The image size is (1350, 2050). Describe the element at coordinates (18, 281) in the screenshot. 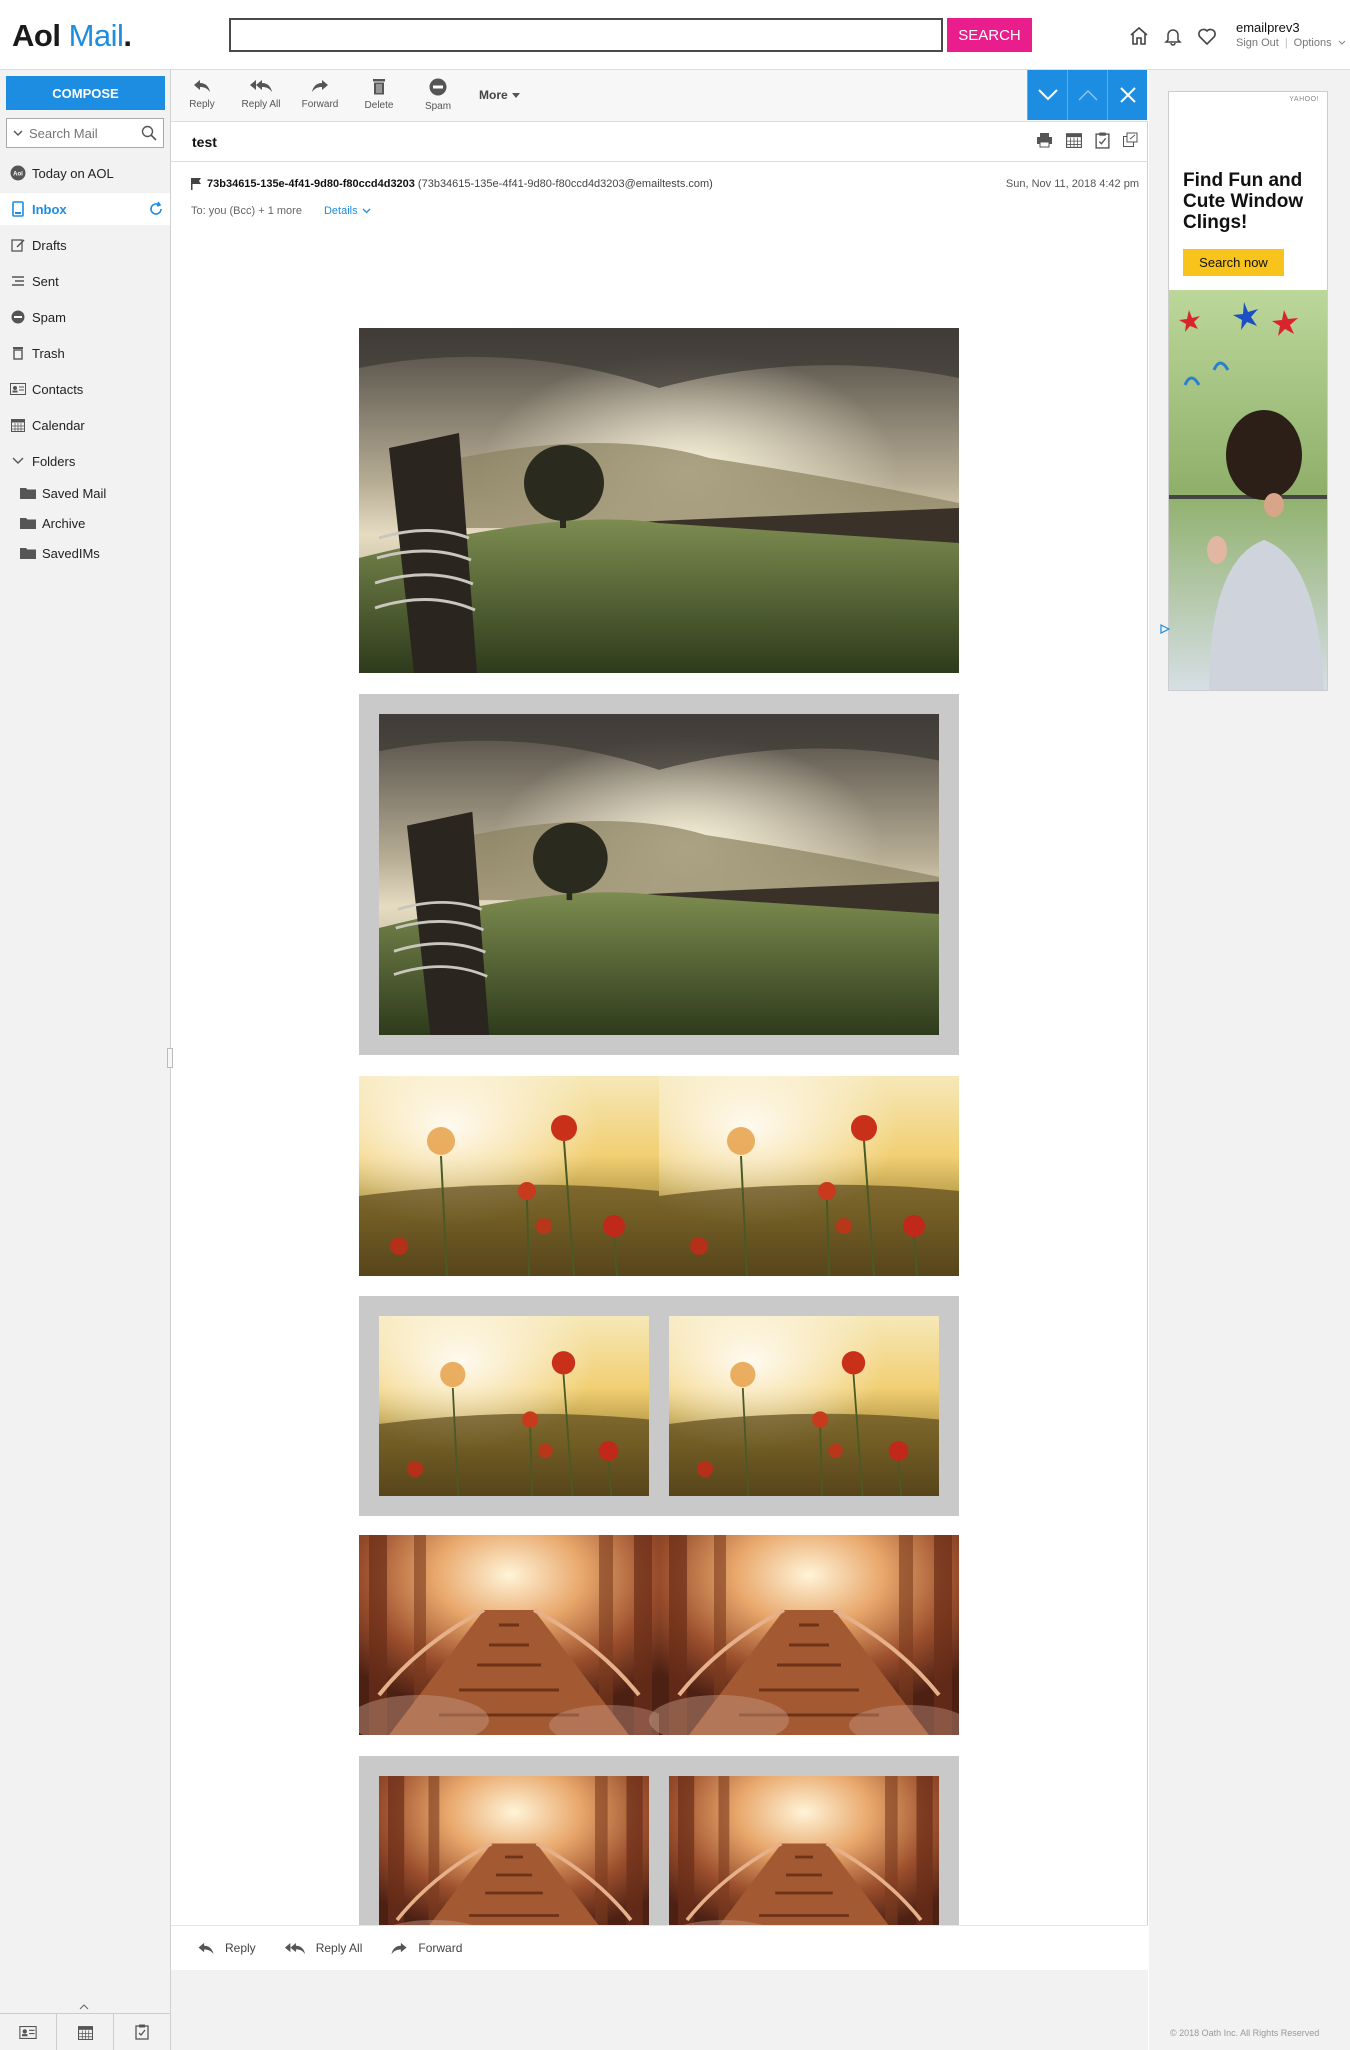

I see `sent-icon` at that location.